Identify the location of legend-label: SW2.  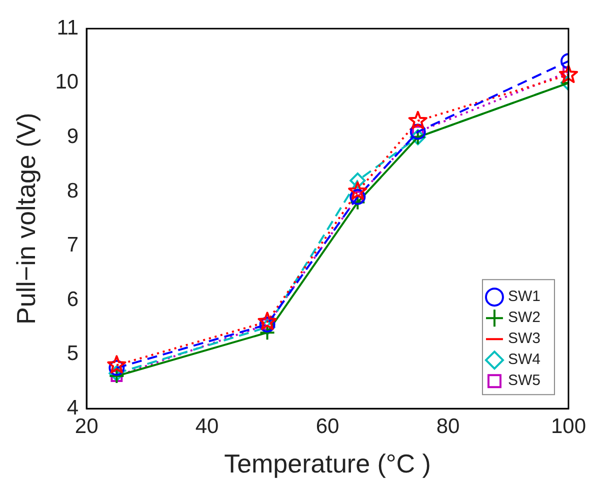
(524, 317).